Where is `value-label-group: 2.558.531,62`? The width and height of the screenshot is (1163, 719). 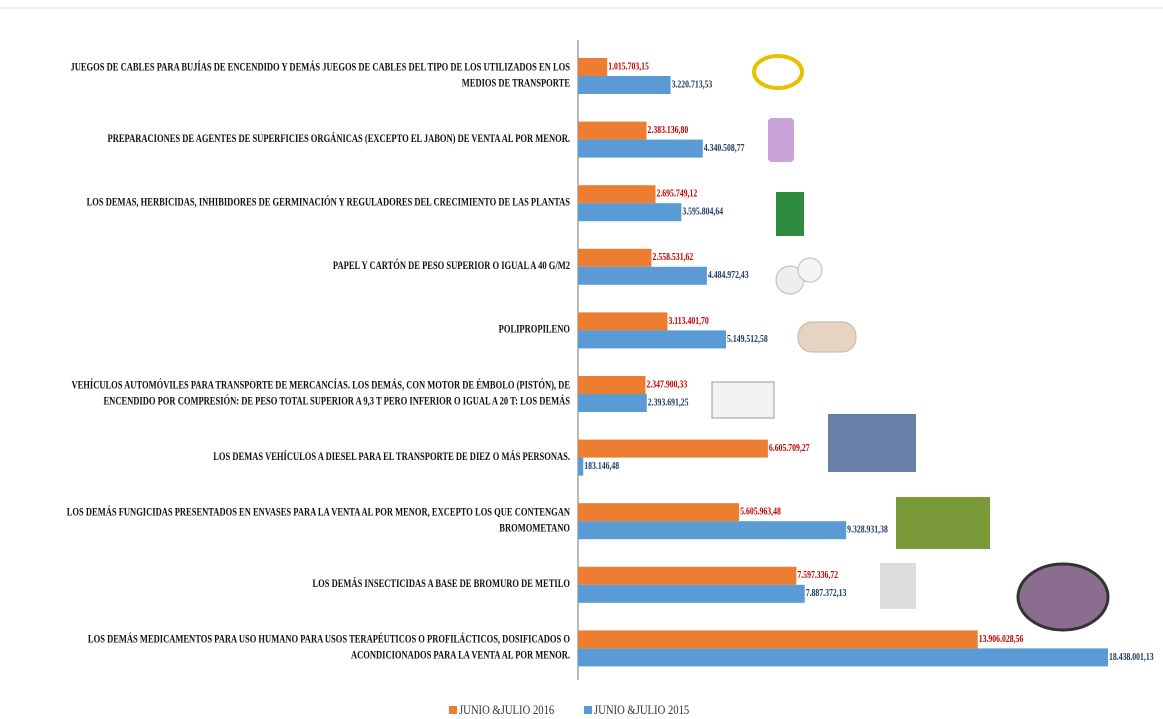 value-label-group: 2.558.531,62 is located at coordinates (673, 256).